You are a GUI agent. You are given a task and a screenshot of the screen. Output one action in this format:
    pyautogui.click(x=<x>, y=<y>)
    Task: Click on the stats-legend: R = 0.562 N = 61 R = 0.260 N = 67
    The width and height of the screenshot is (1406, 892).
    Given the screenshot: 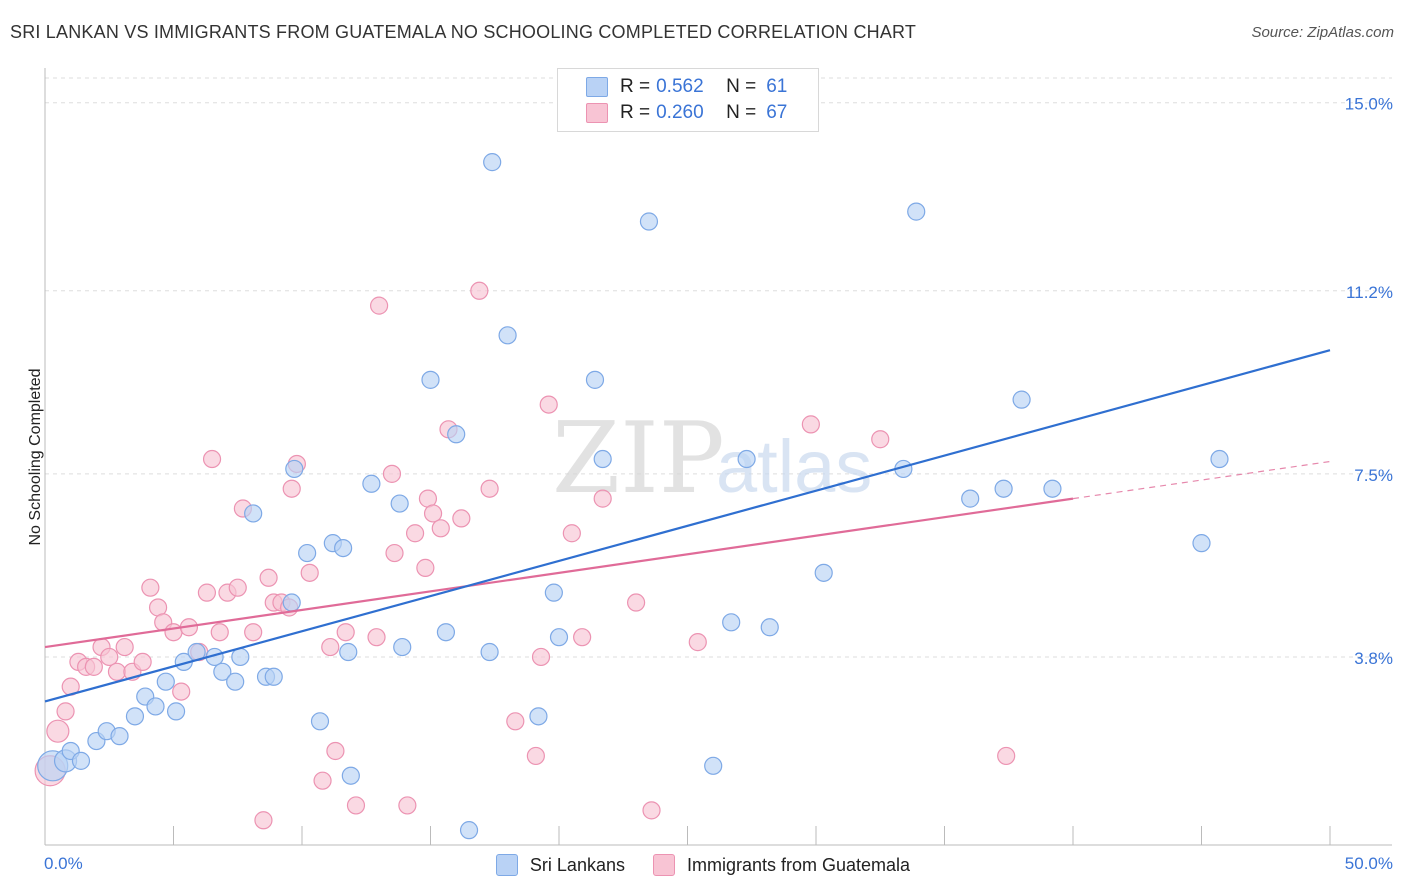 What is the action you would take?
    pyautogui.click(x=688, y=100)
    